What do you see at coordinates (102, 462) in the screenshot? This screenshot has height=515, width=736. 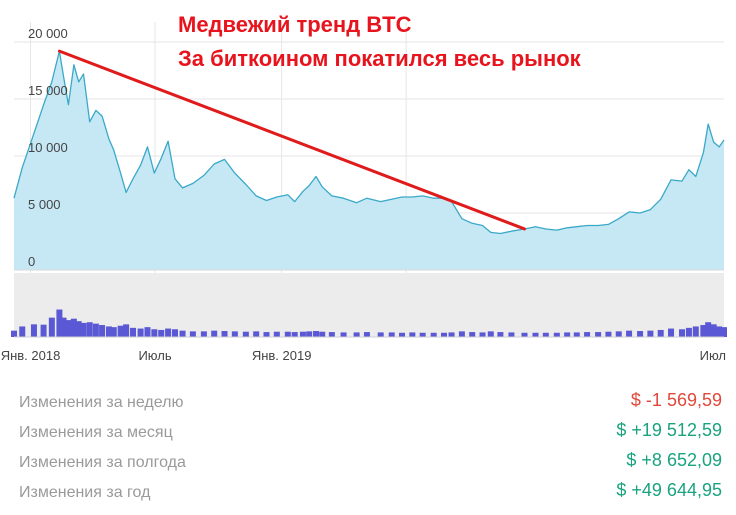 I see `stat-label: Изменения за полгода` at bounding box center [102, 462].